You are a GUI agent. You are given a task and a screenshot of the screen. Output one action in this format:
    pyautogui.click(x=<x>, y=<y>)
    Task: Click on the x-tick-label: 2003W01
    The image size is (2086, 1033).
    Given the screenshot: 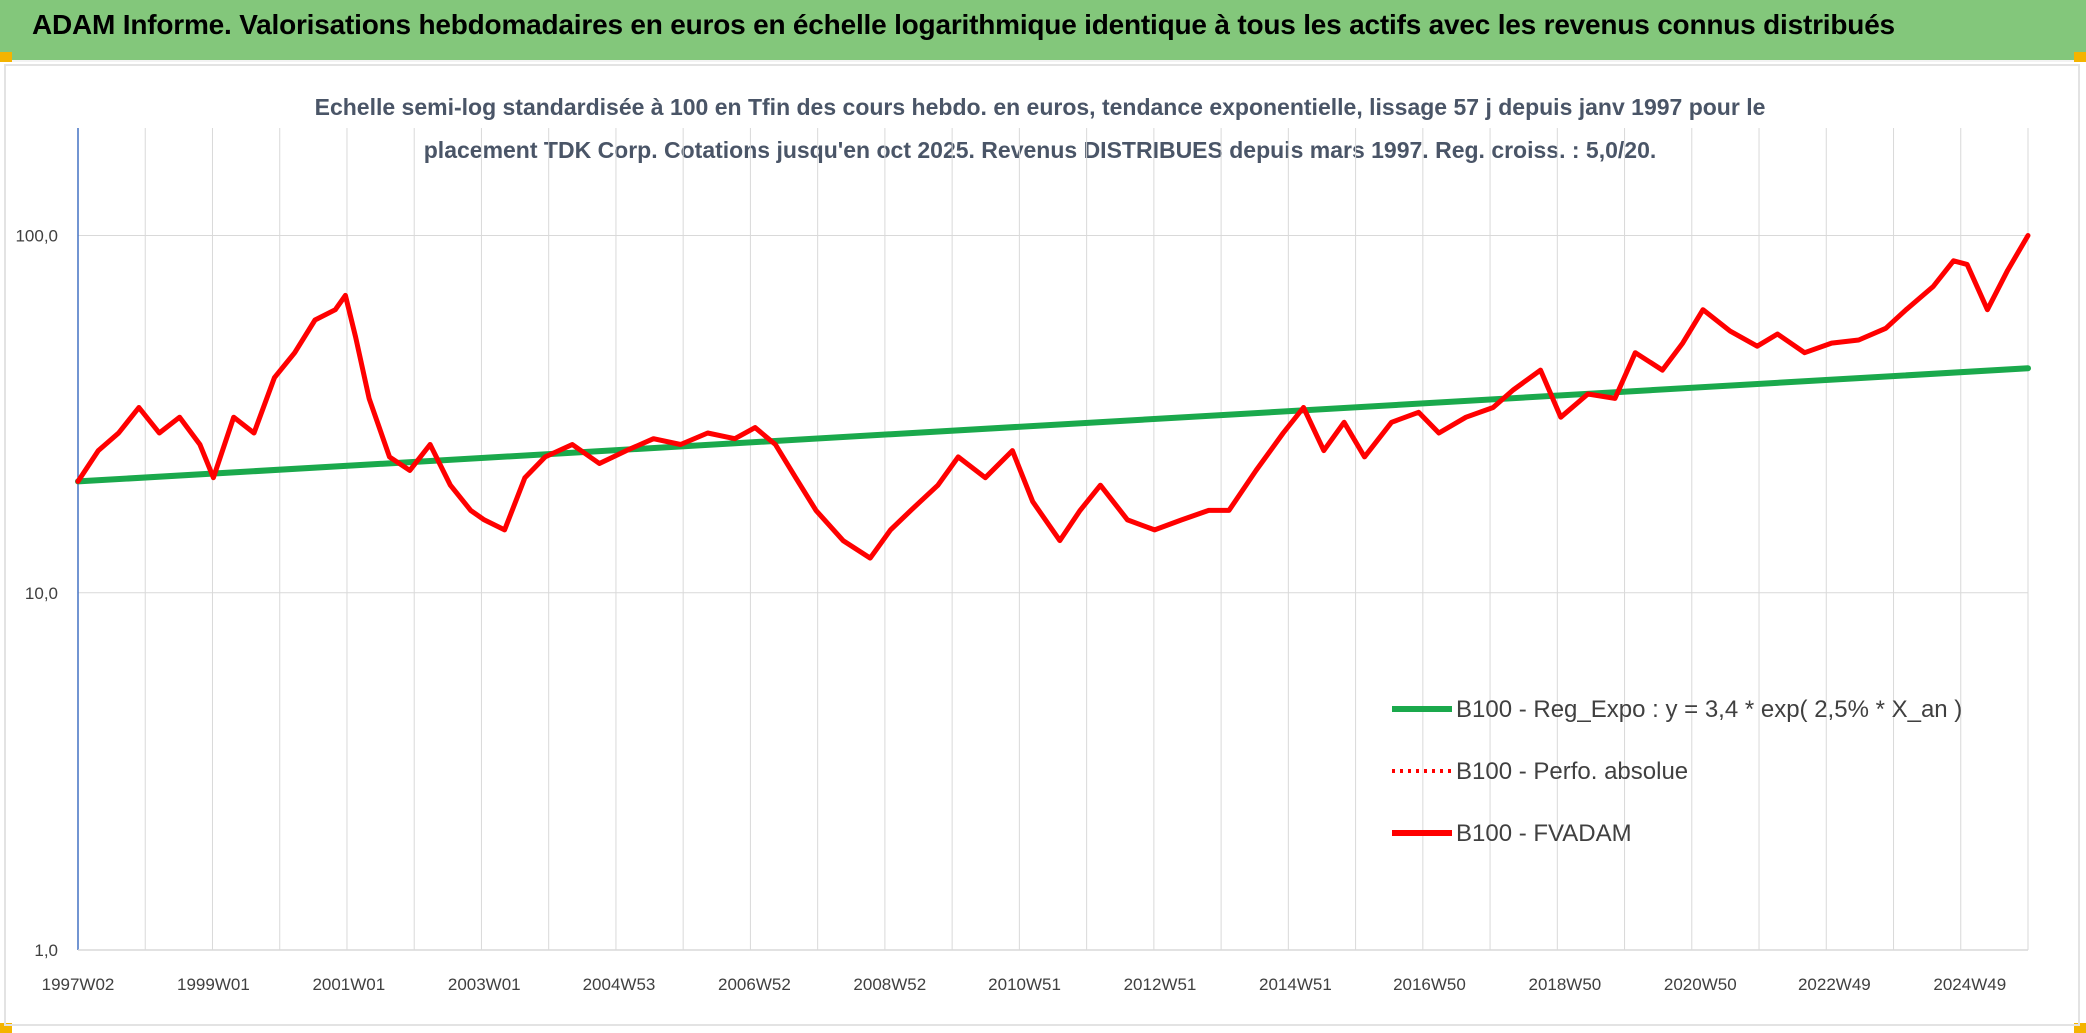 What is the action you would take?
    pyautogui.click(x=484, y=984)
    